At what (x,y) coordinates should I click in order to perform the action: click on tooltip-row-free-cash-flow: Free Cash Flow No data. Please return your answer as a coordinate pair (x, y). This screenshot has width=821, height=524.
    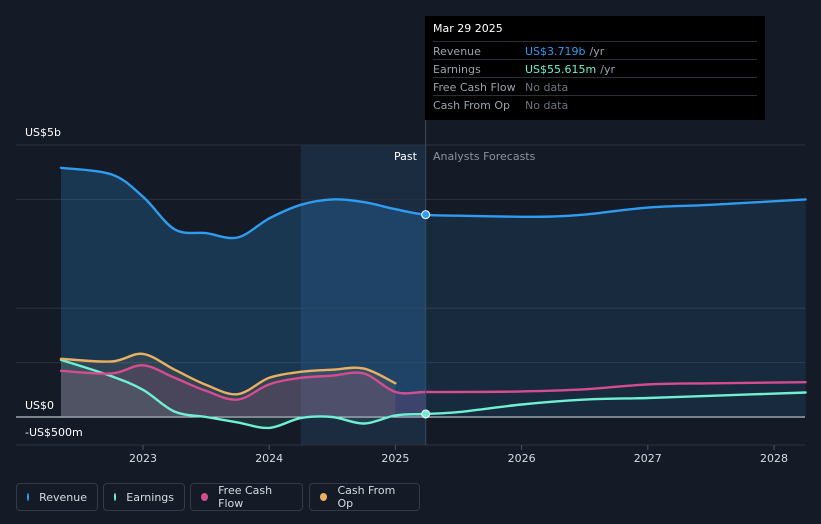
    Looking at the image, I should click on (595, 86).